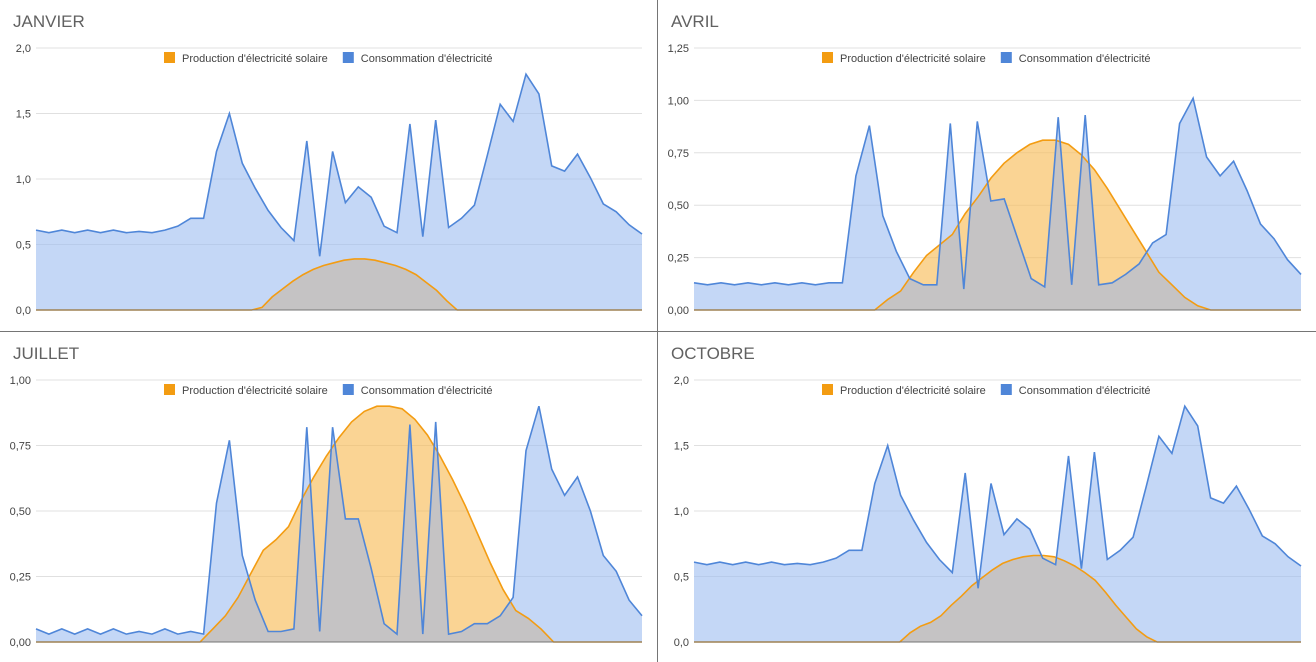 The image size is (1316, 662). Describe the element at coordinates (713, 353) in the screenshot. I see `chart-title: OCTOBRE` at that location.